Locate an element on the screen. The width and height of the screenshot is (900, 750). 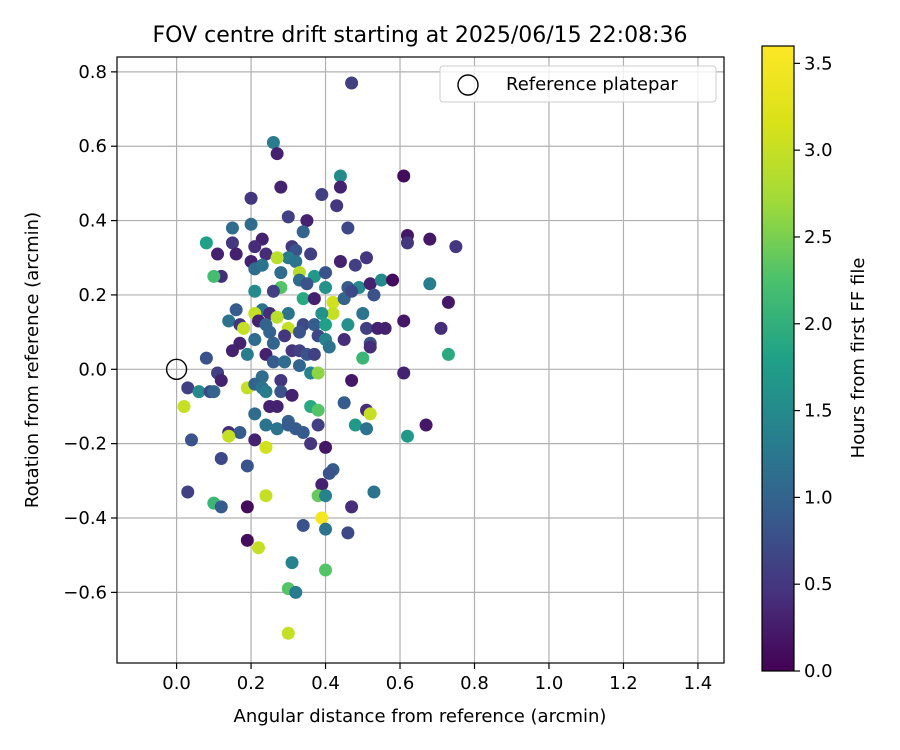
legend: Reference platepar is located at coordinates (578, 84).